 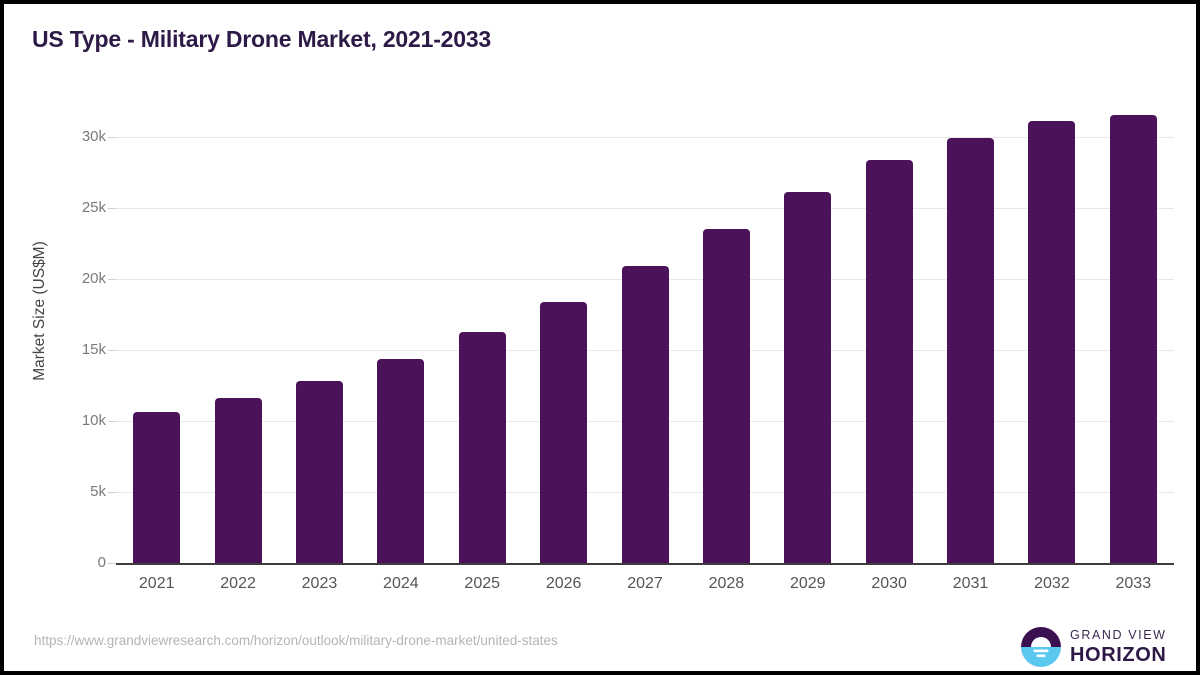 What do you see at coordinates (76, 337) in the screenshot?
I see `y-axis-ticks: 0 5k 10k 15k 20k 25k 30k` at bounding box center [76, 337].